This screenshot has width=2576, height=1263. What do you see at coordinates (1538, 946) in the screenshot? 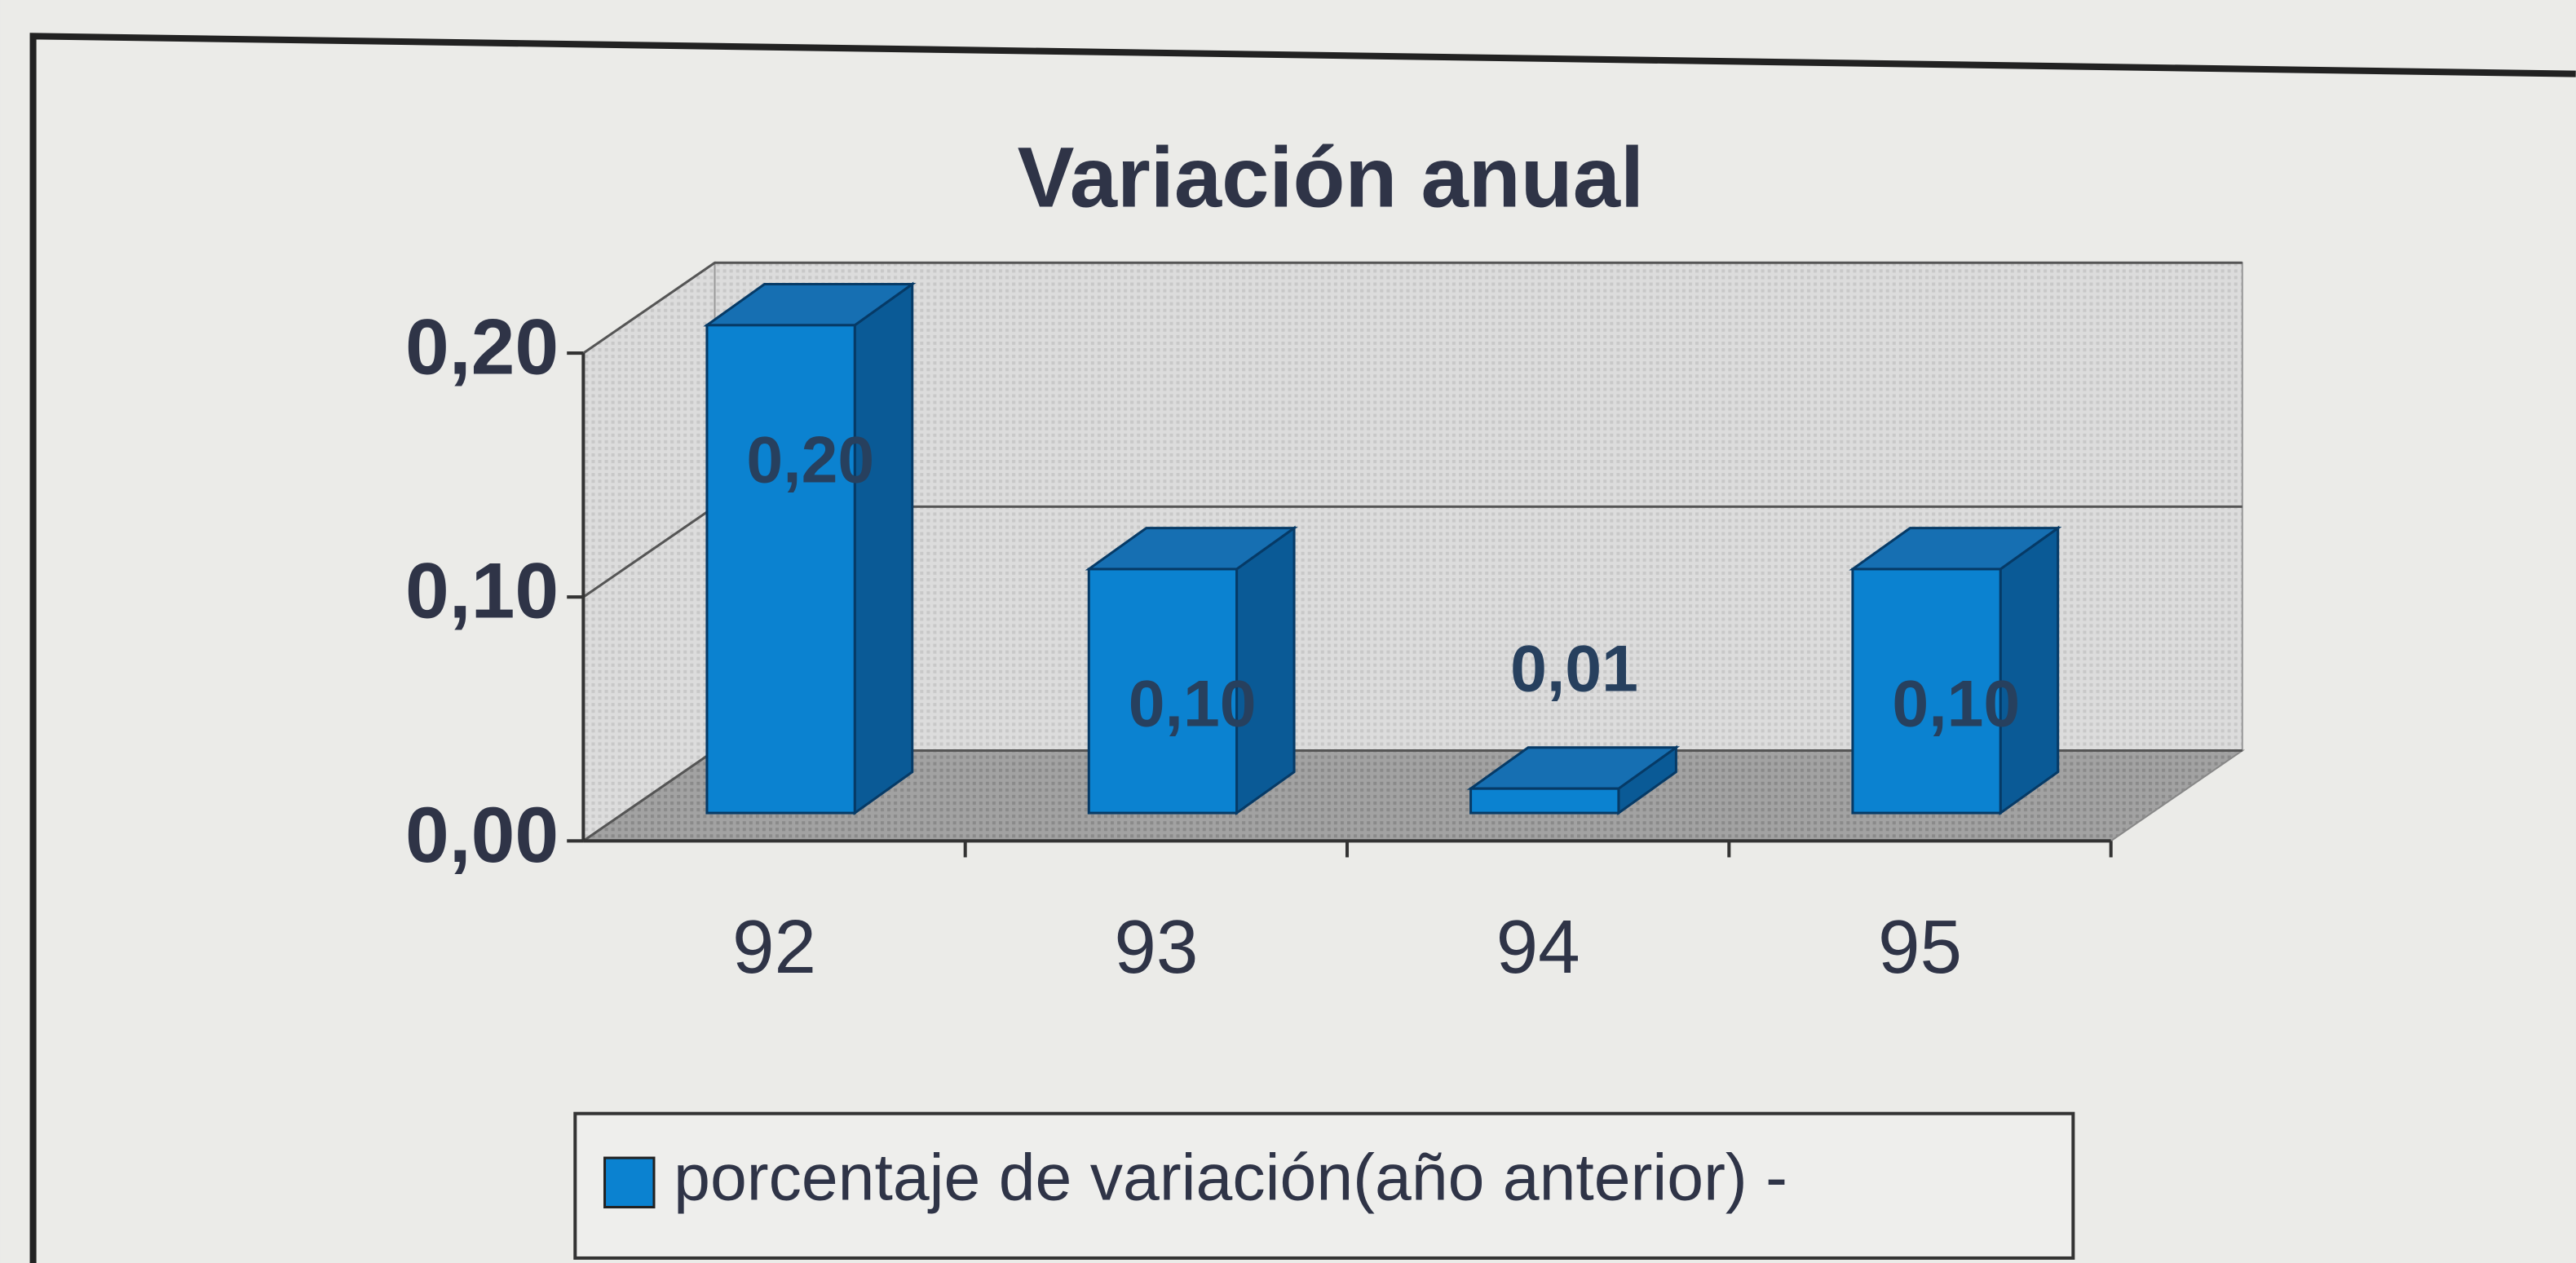
I see `x-tick-label: 94` at bounding box center [1538, 946].